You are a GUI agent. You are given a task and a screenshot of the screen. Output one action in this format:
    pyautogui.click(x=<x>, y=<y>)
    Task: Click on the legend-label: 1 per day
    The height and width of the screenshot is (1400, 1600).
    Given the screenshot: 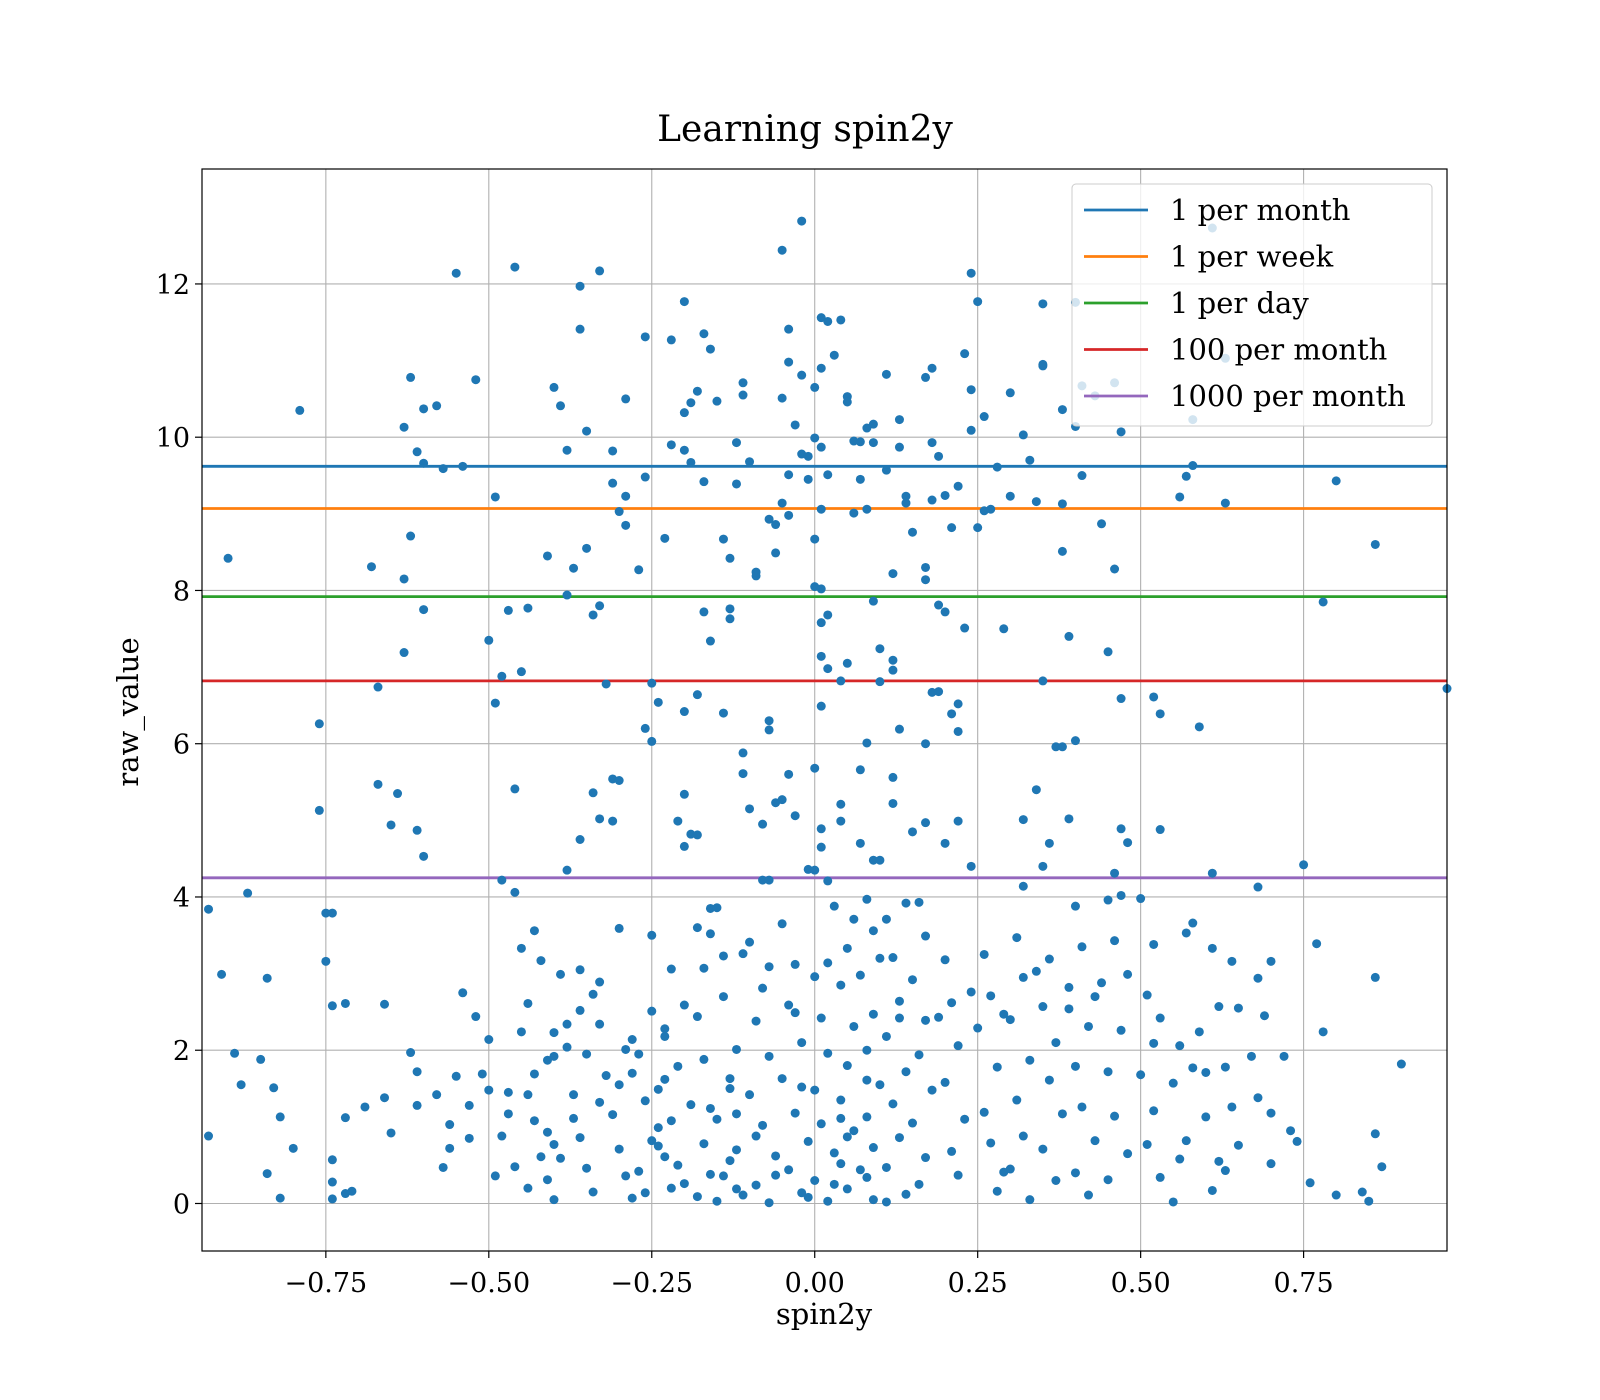 What is the action you would take?
    pyautogui.click(x=1239, y=303)
    